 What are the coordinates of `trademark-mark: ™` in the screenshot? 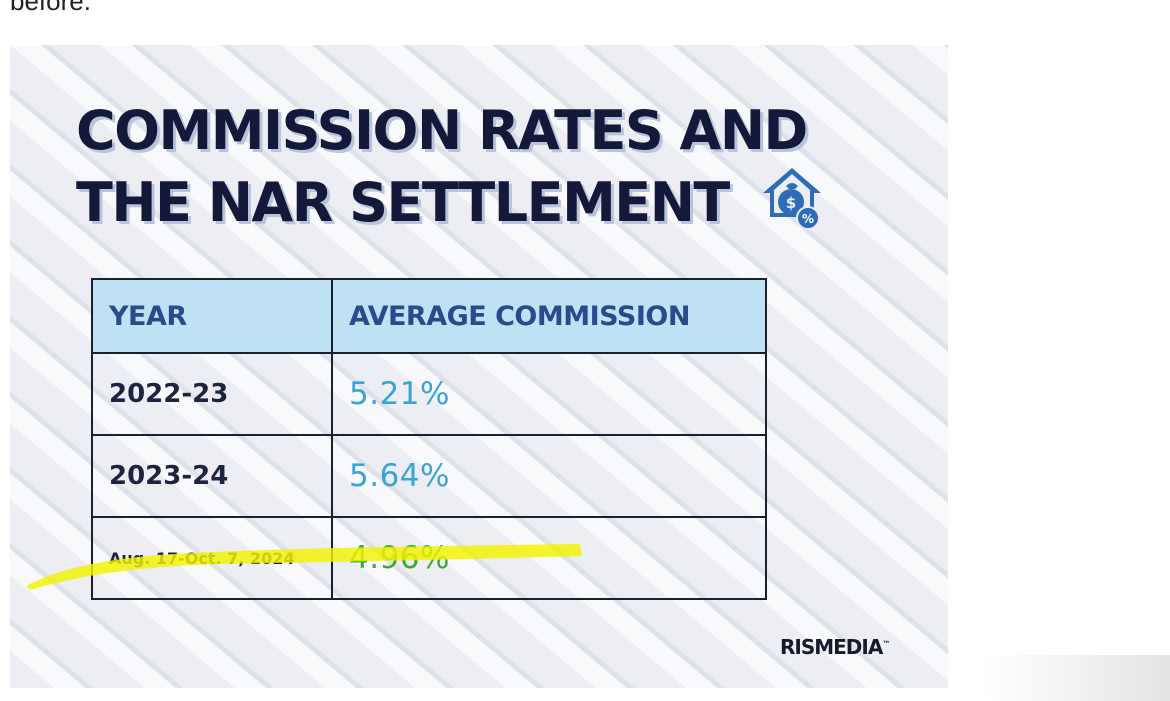 It's located at (886, 644).